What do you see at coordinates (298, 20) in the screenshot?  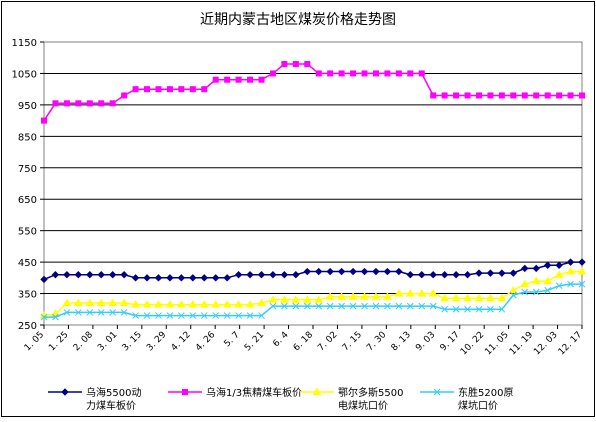 I see `chart-title: 近期内蒙古地区煤炭价格走势图` at bounding box center [298, 20].